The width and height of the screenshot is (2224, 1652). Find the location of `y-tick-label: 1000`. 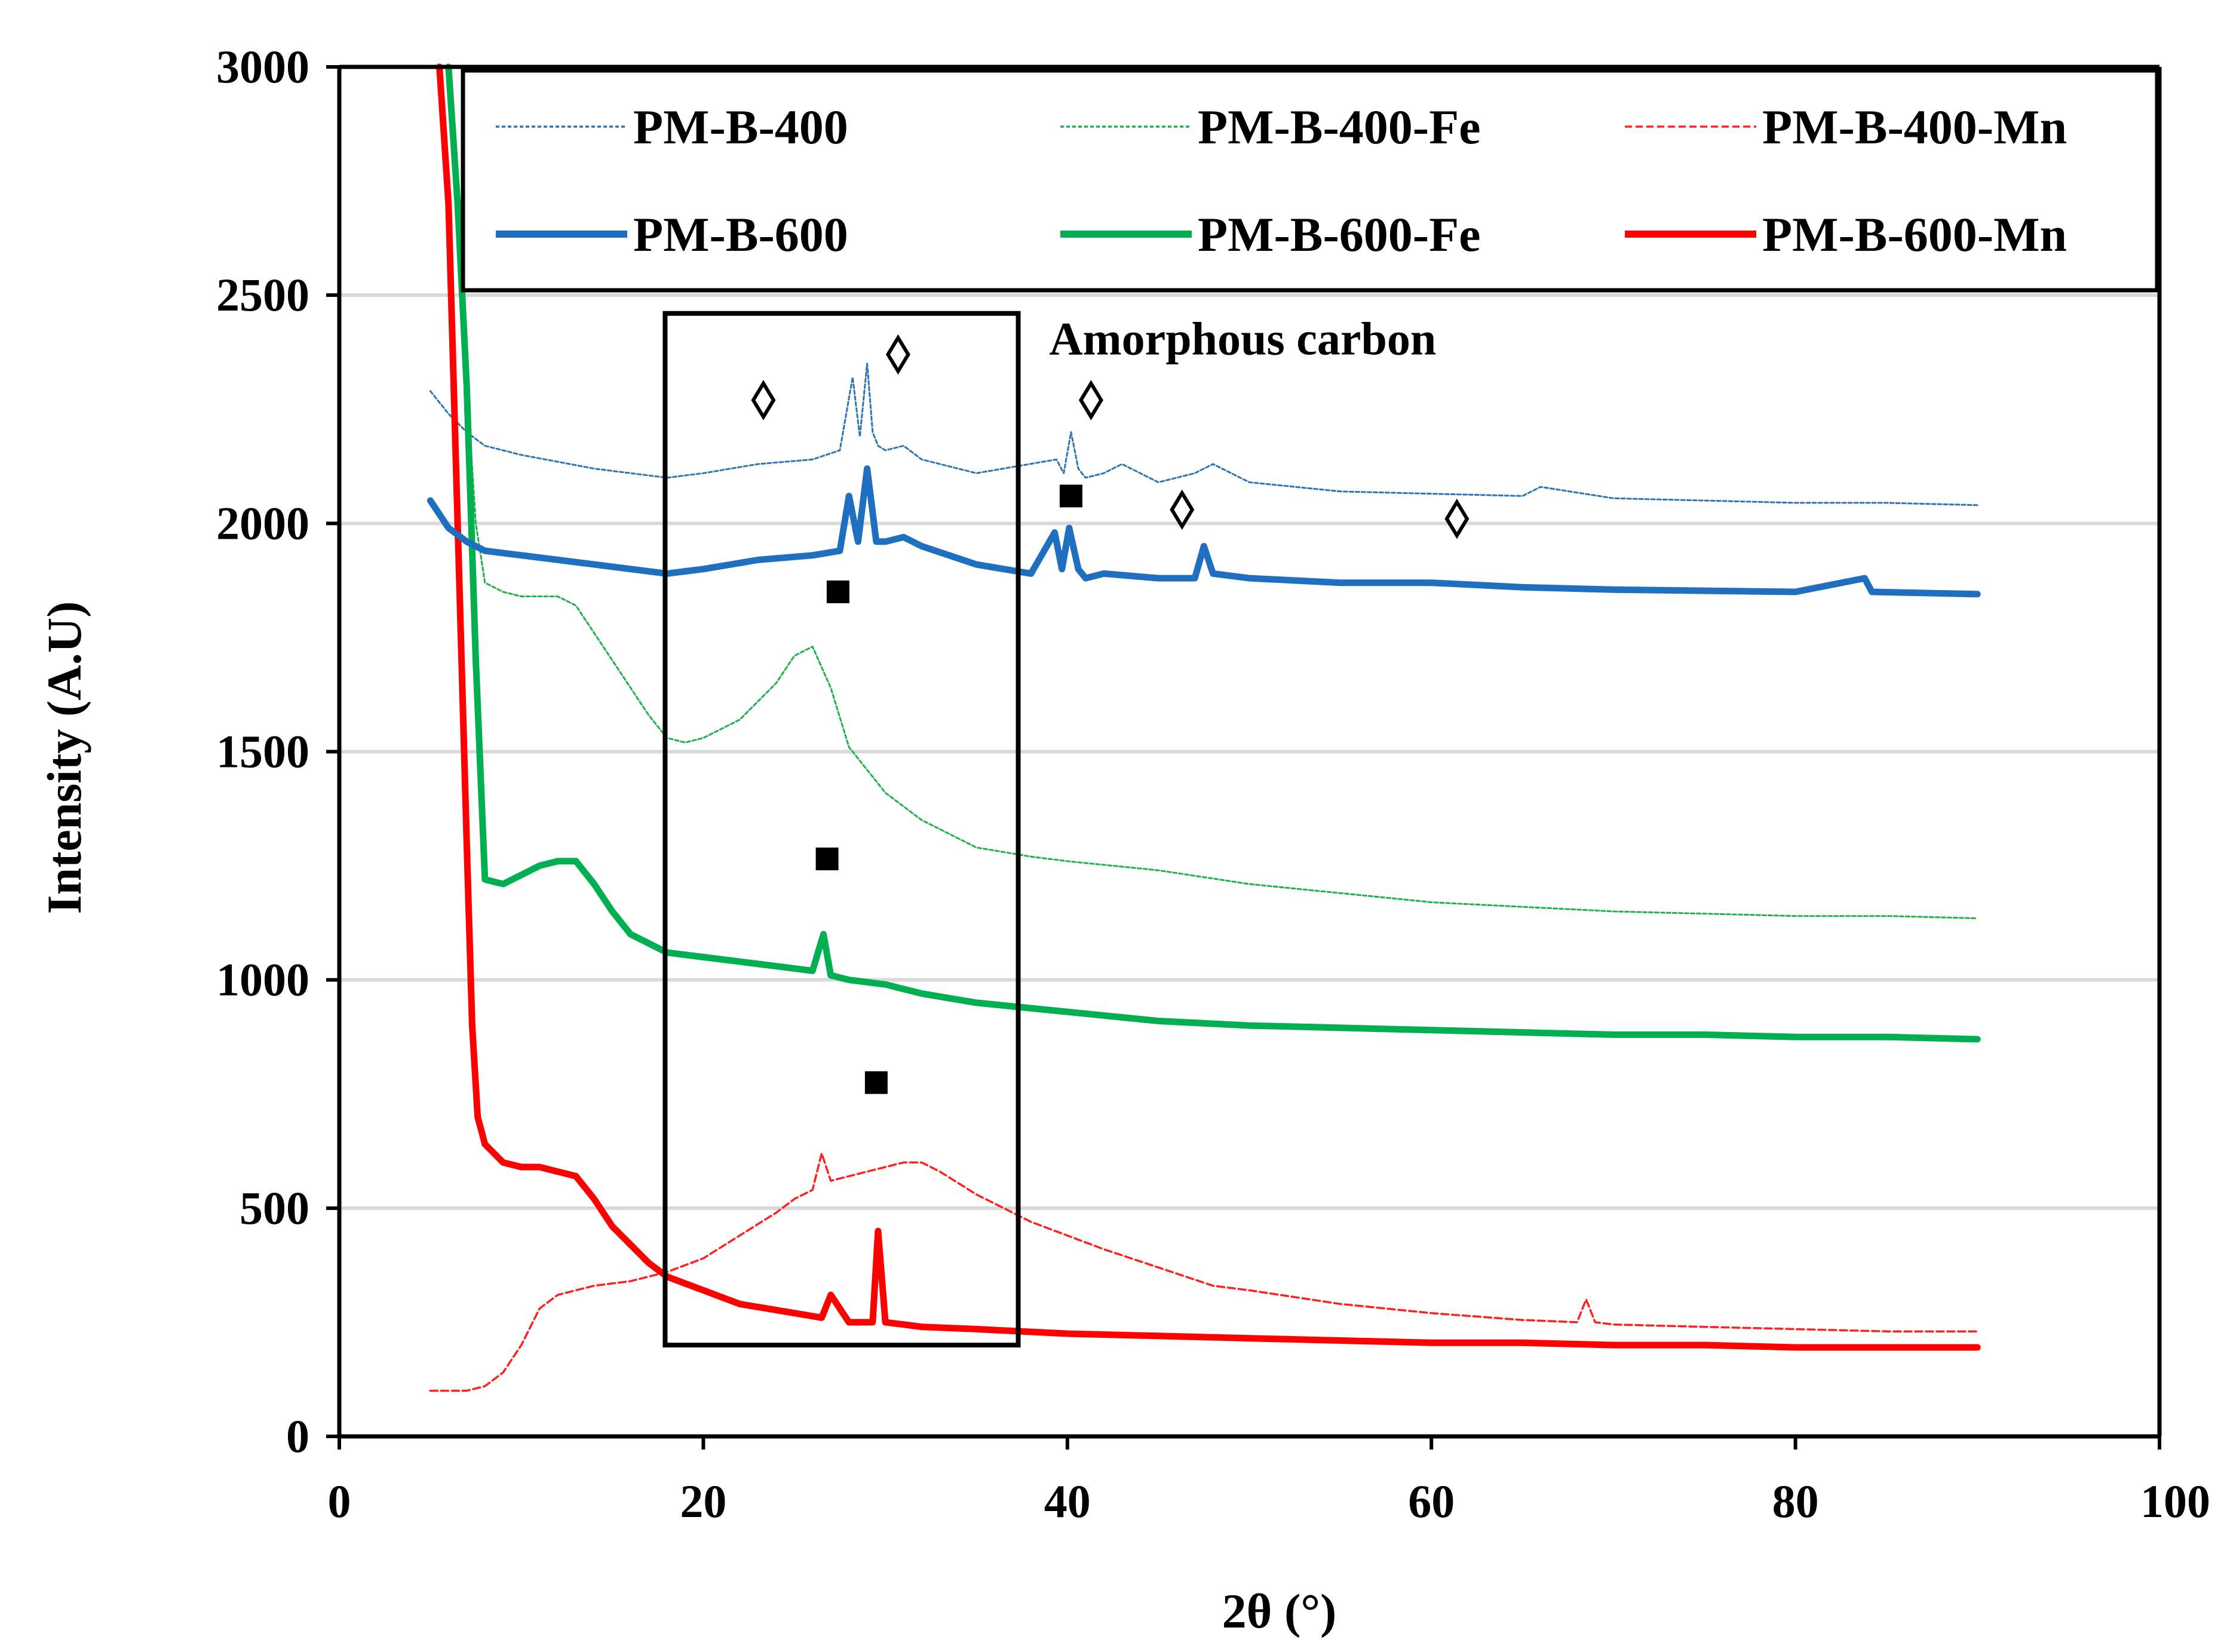

y-tick-label: 1000 is located at coordinates (262, 980).